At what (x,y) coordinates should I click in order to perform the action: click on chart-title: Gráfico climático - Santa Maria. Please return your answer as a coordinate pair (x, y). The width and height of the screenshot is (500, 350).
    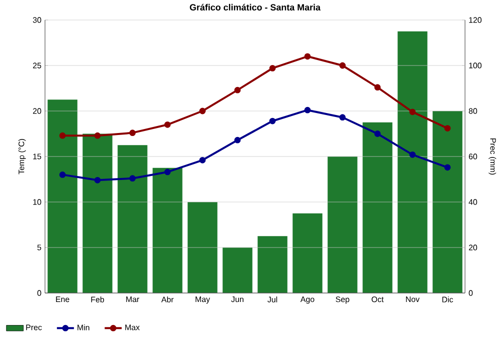
    Looking at the image, I should click on (255, 7).